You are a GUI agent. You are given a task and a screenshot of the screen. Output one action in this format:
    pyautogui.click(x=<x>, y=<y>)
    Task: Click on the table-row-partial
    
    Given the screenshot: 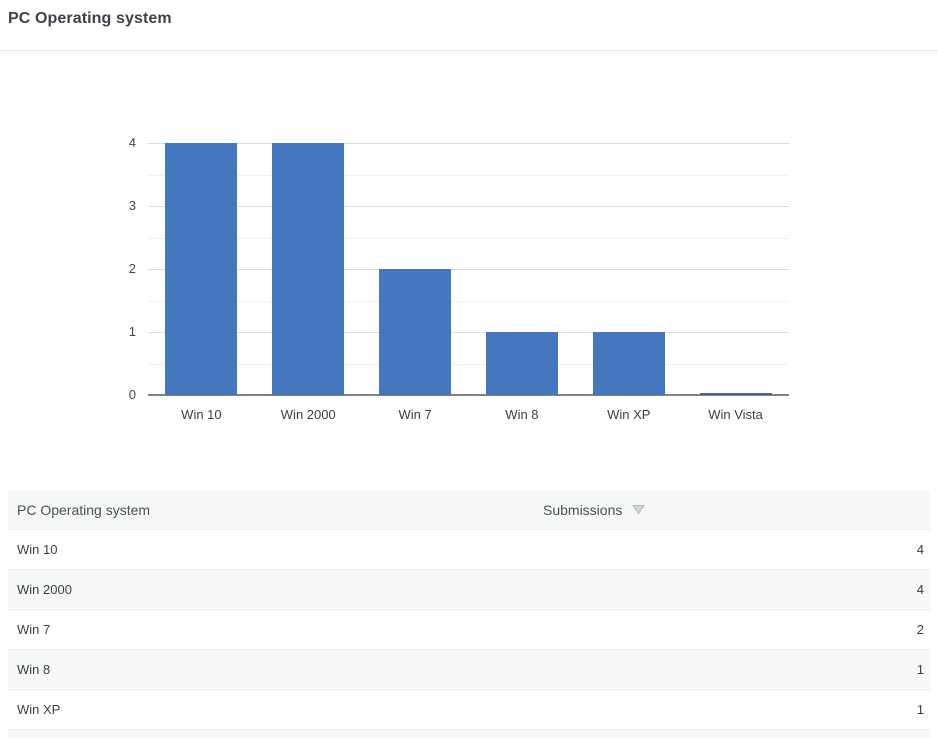 What is the action you would take?
    pyautogui.click(x=469, y=734)
    